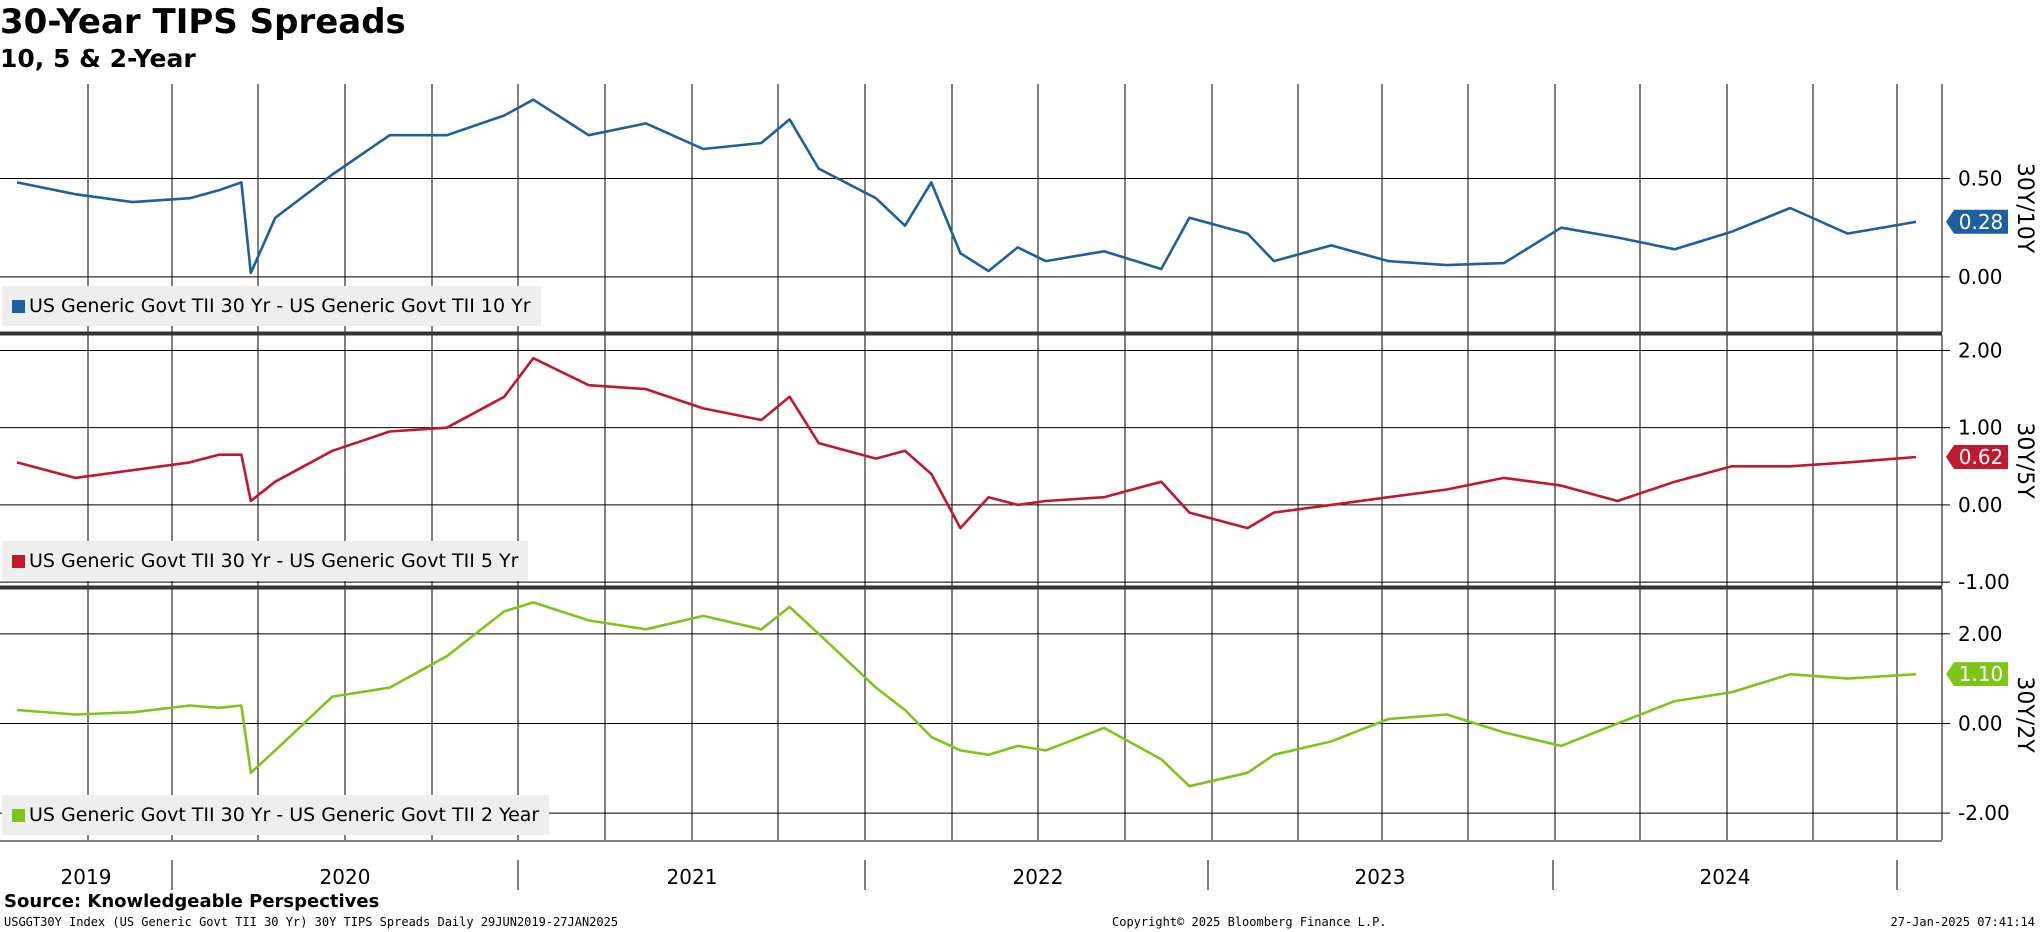 The width and height of the screenshot is (2041, 932). I want to click on y-tick-label: -1.00, so click(1984, 582).